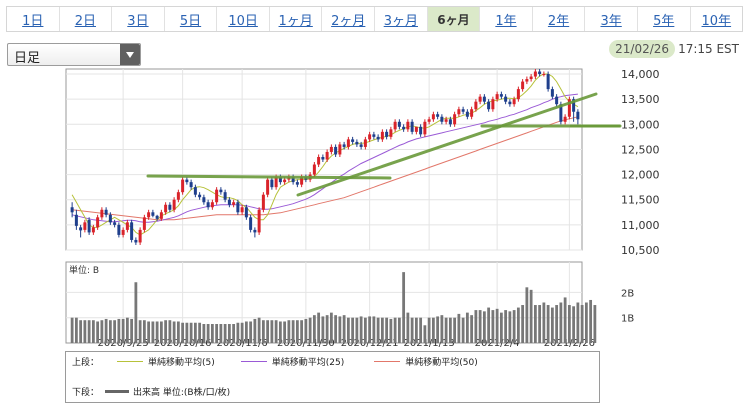 The width and height of the screenshot is (749, 406). What do you see at coordinates (191, 19) in the screenshot?
I see `tab-3: 5日` at bounding box center [191, 19].